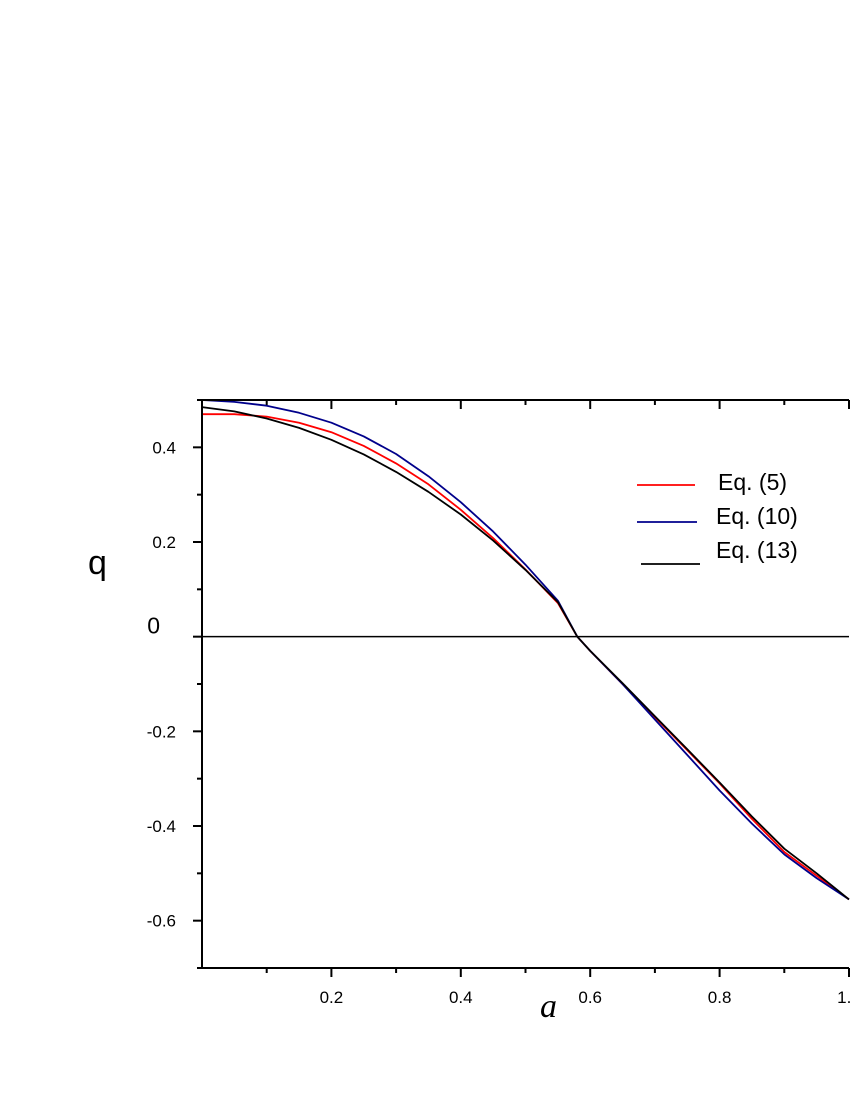 This screenshot has height=1100, width=850. What do you see at coordinates (153, 626) in the screenshot?
I see `y-tick-label: 0` at bounding box center [153, 626].